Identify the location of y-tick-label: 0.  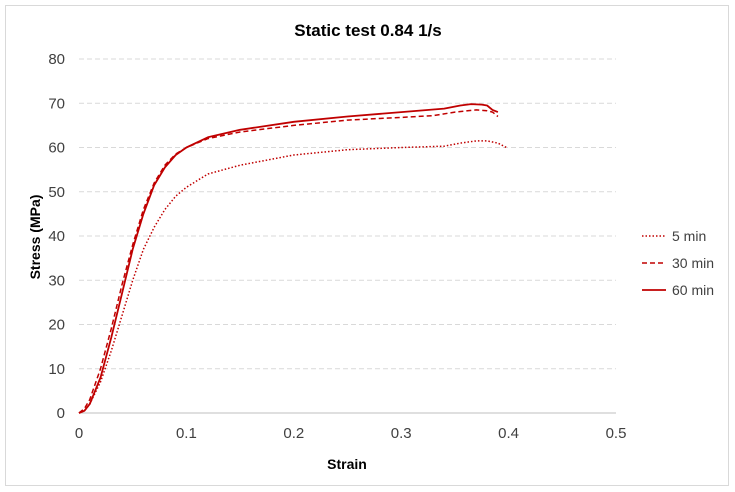
(61, 413).